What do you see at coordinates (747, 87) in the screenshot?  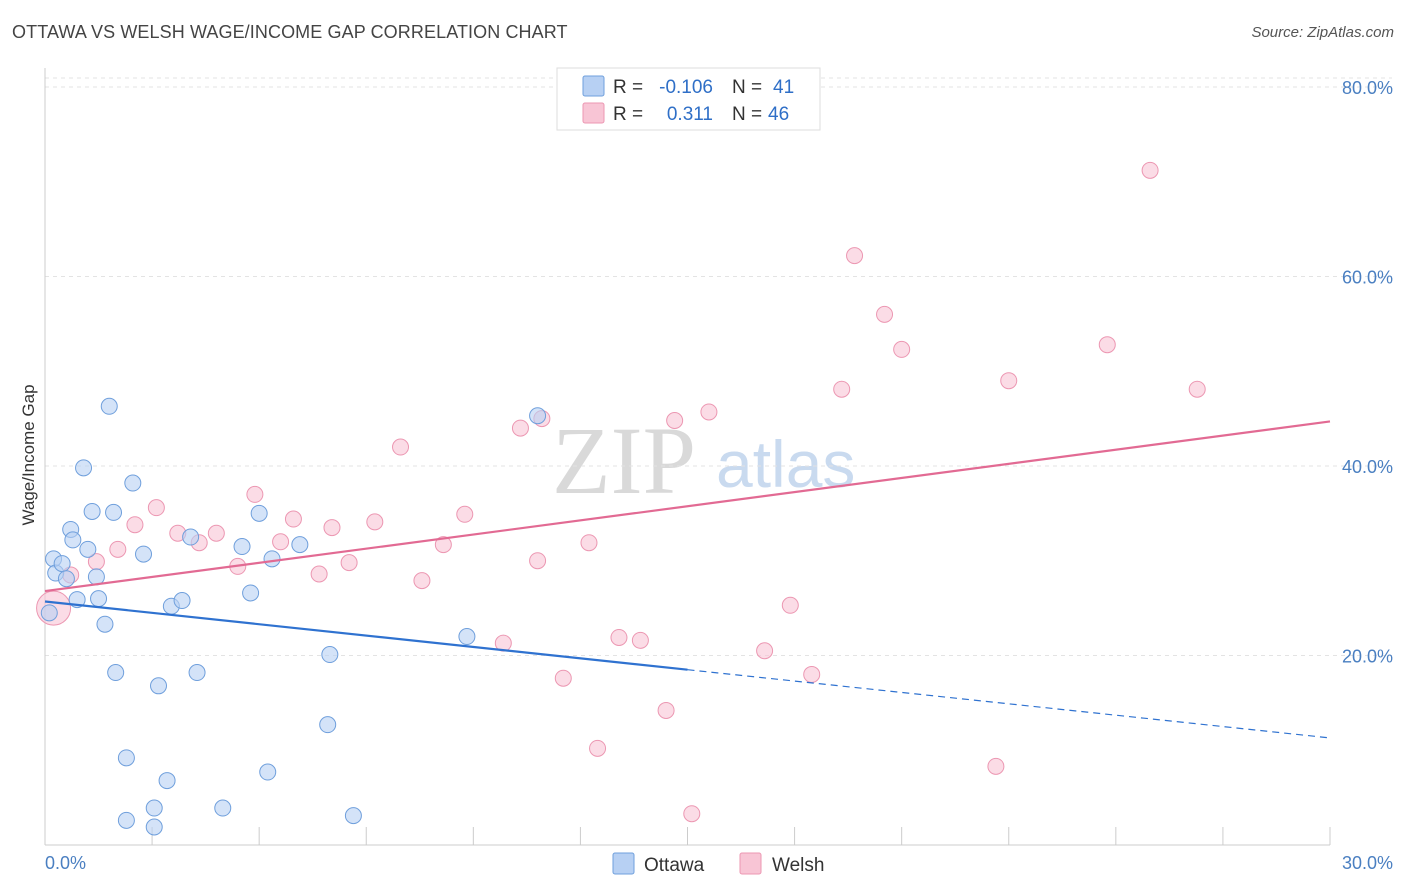 I see `legend-n-label-ottawa: N =` at bounding box center [747, 87].